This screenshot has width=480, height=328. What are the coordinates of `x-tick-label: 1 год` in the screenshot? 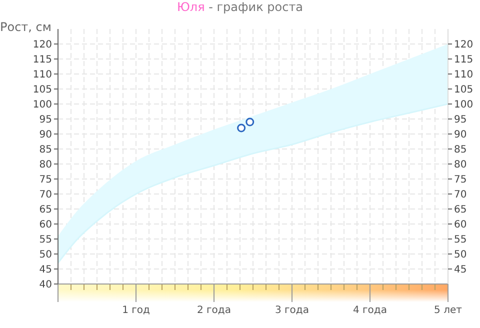 It's located at (136, 310).